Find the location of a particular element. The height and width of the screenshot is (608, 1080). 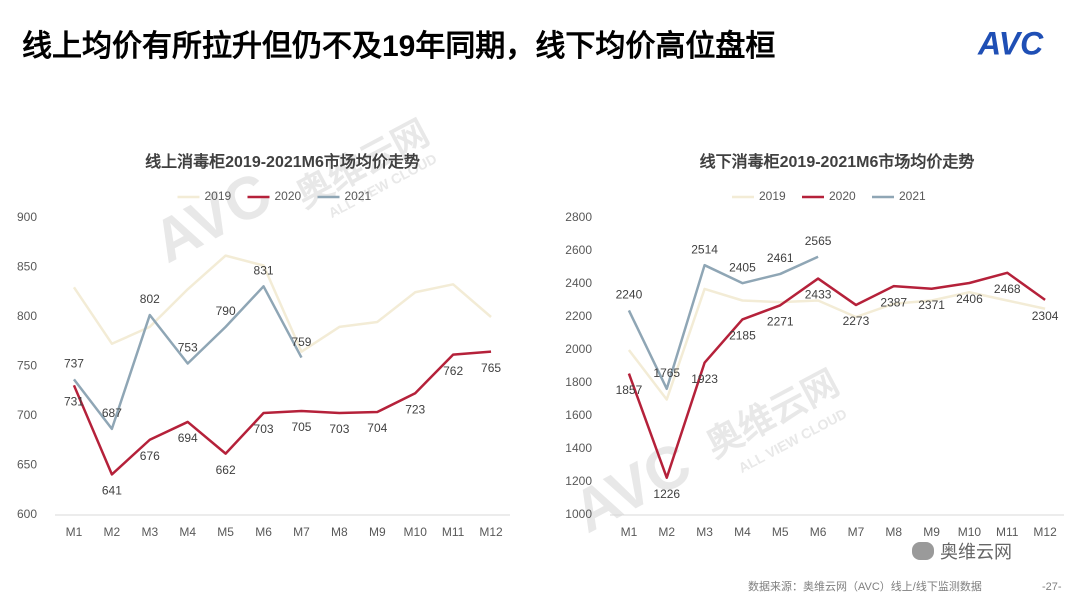

data-label: 753 is located at coordinates (188, 348).